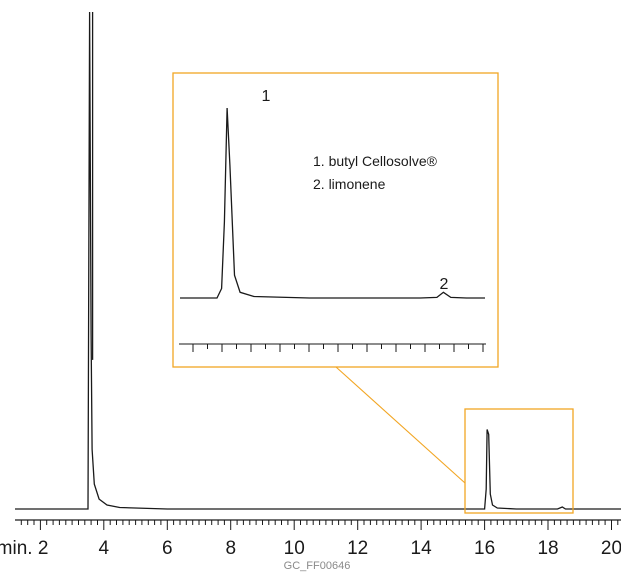  Describe the element at coordinates (422, 548) in the screenshot. I see `x-tick-label: 14` at that location.